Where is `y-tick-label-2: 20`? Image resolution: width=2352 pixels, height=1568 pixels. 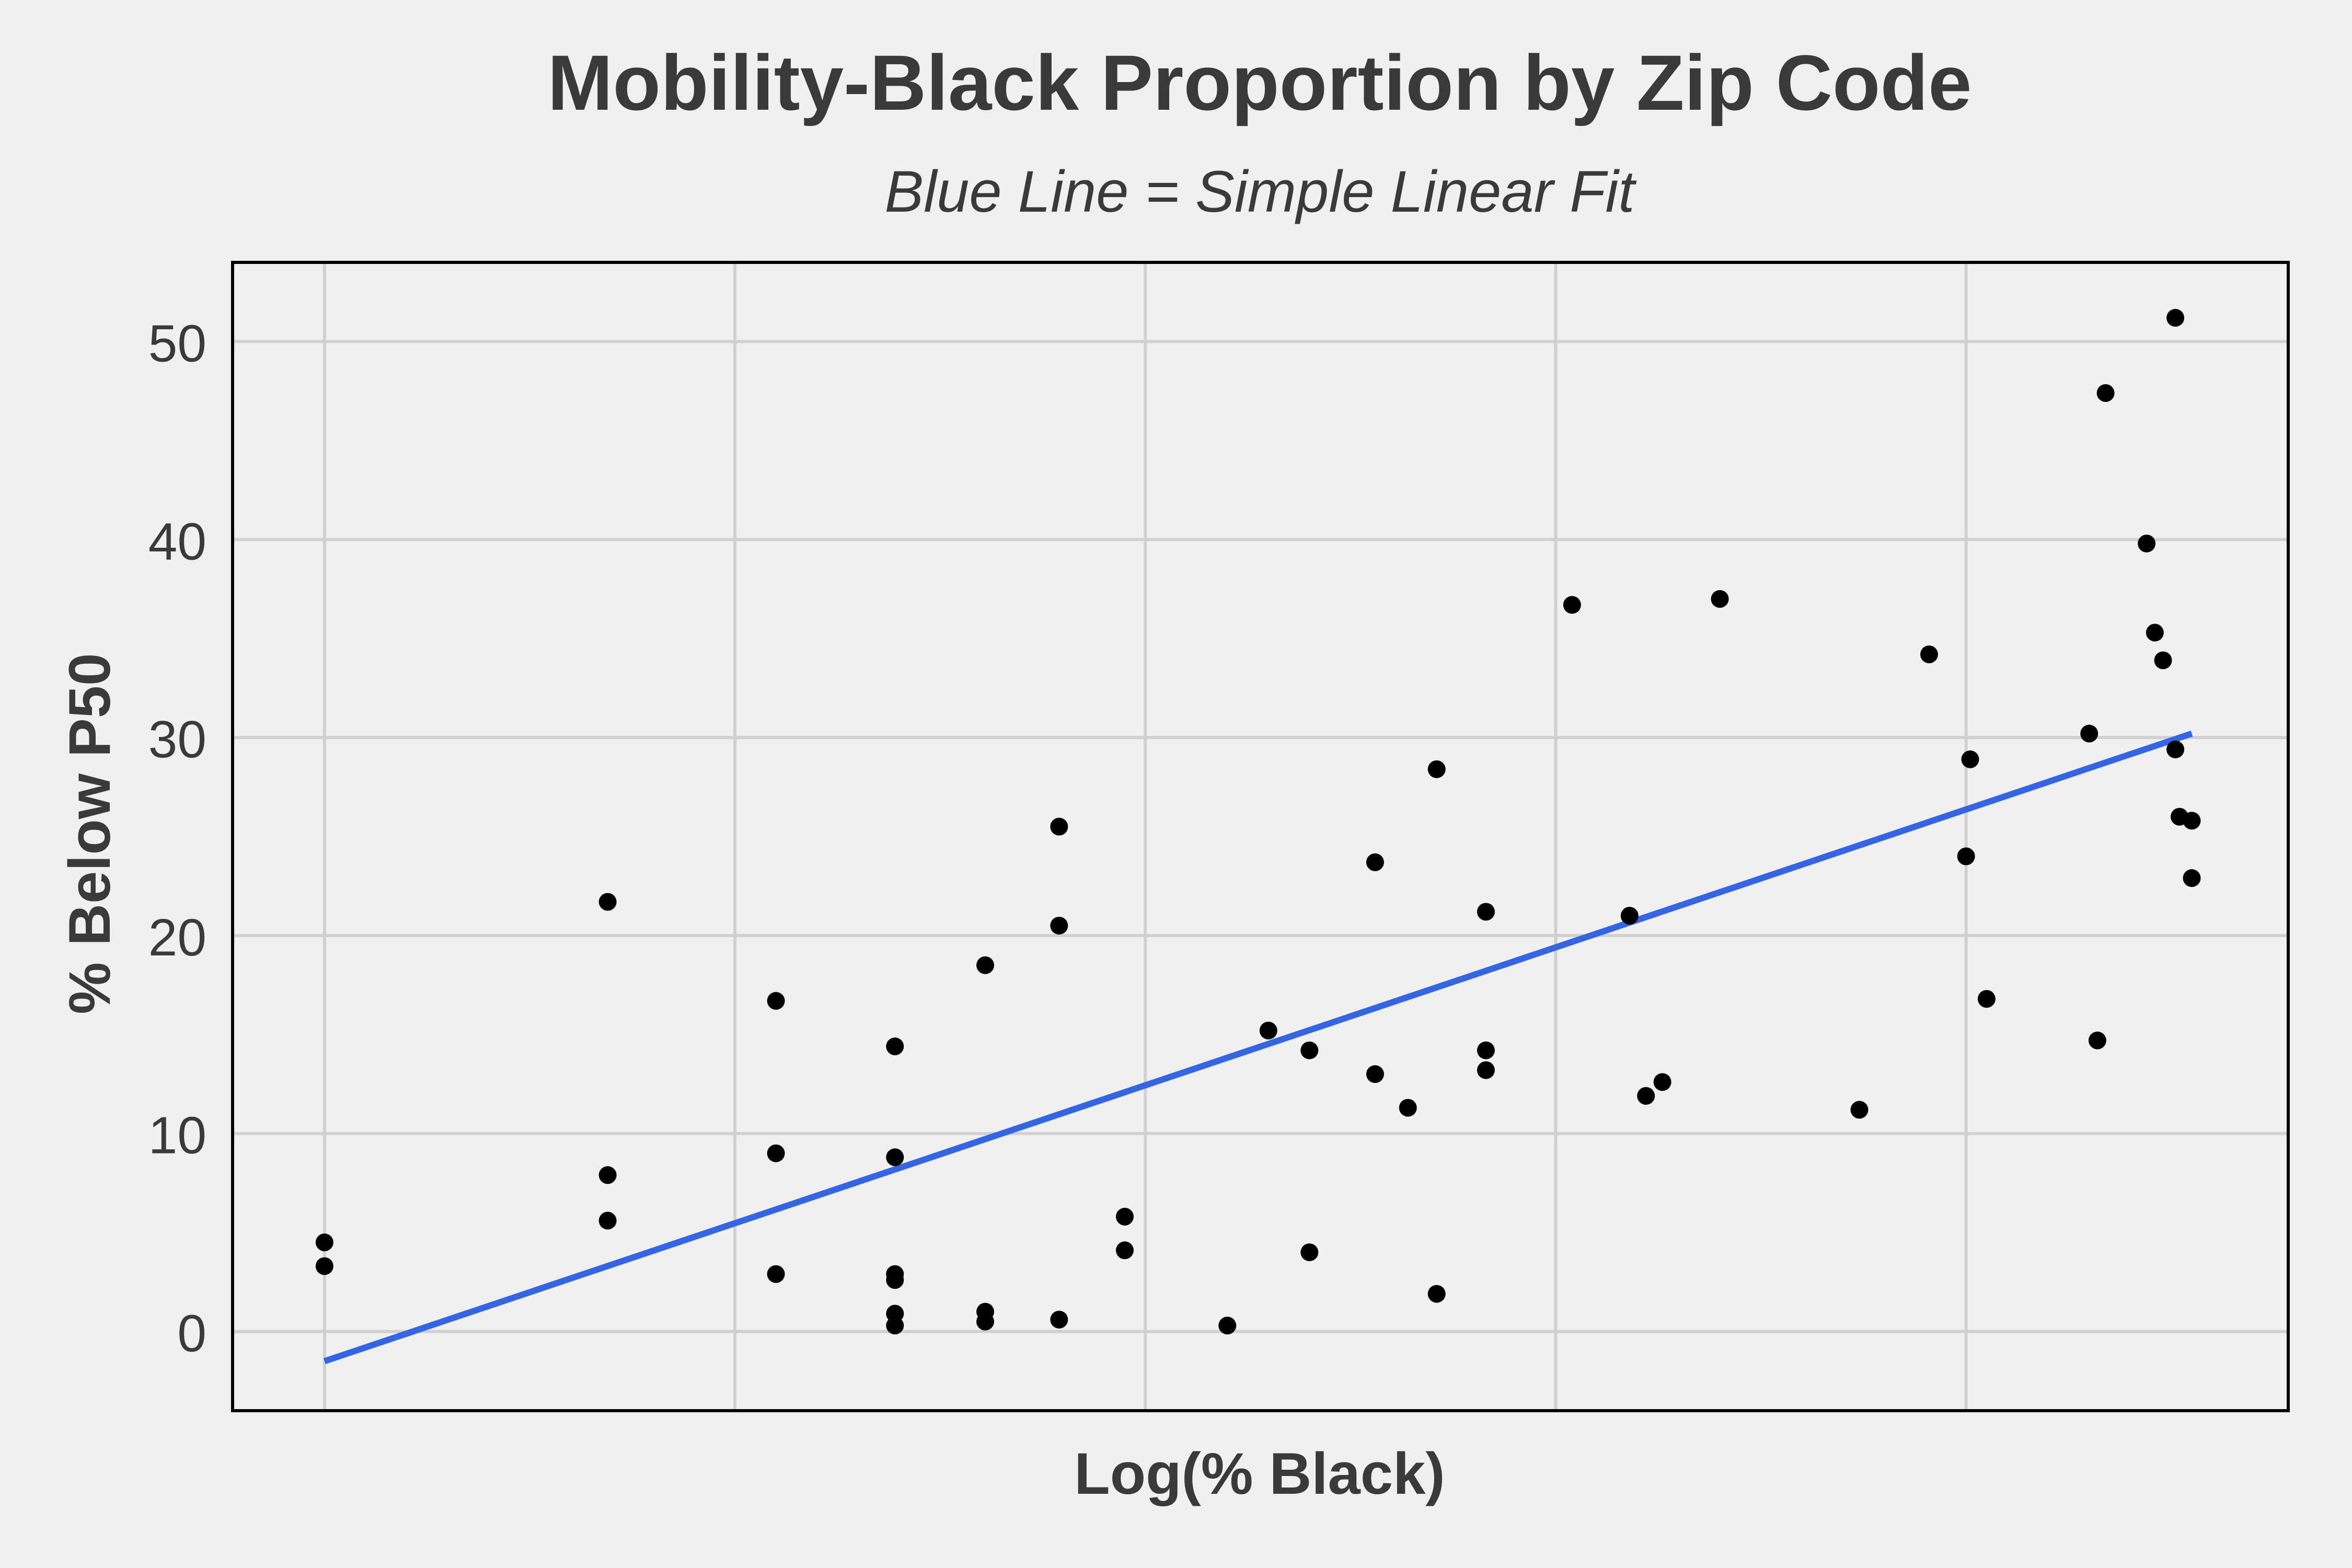 y-tick-label-2: 20 is located at coordinates (177, 937).